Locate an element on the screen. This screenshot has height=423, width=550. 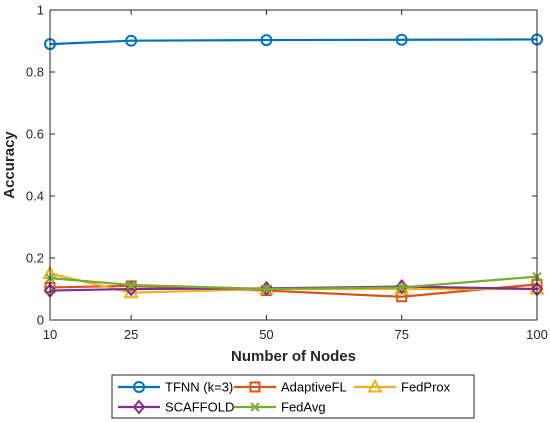
y-tick-label: 0.2 is located at coordinates (35, 258).